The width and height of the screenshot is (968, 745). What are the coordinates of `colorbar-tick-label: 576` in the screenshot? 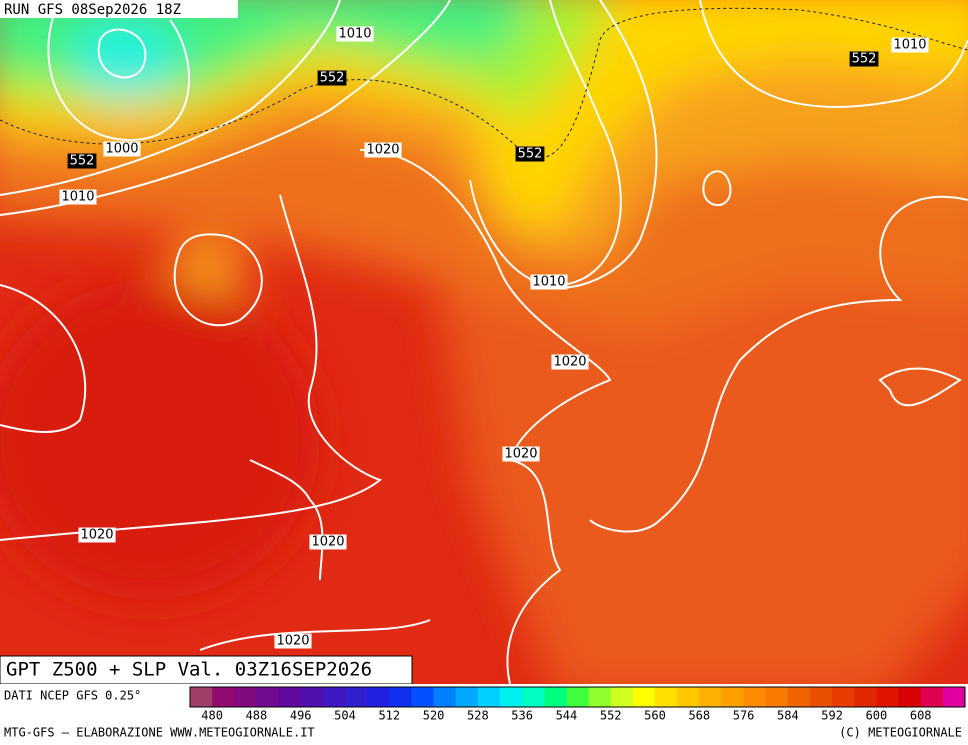 It's located at (744, 716).